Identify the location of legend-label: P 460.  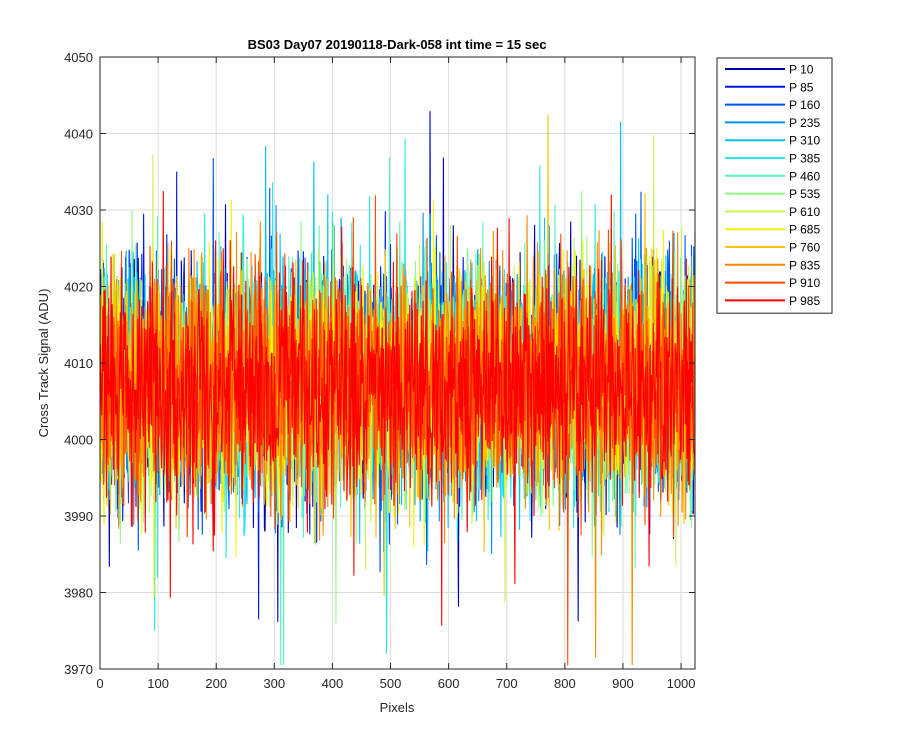
(804, 176).